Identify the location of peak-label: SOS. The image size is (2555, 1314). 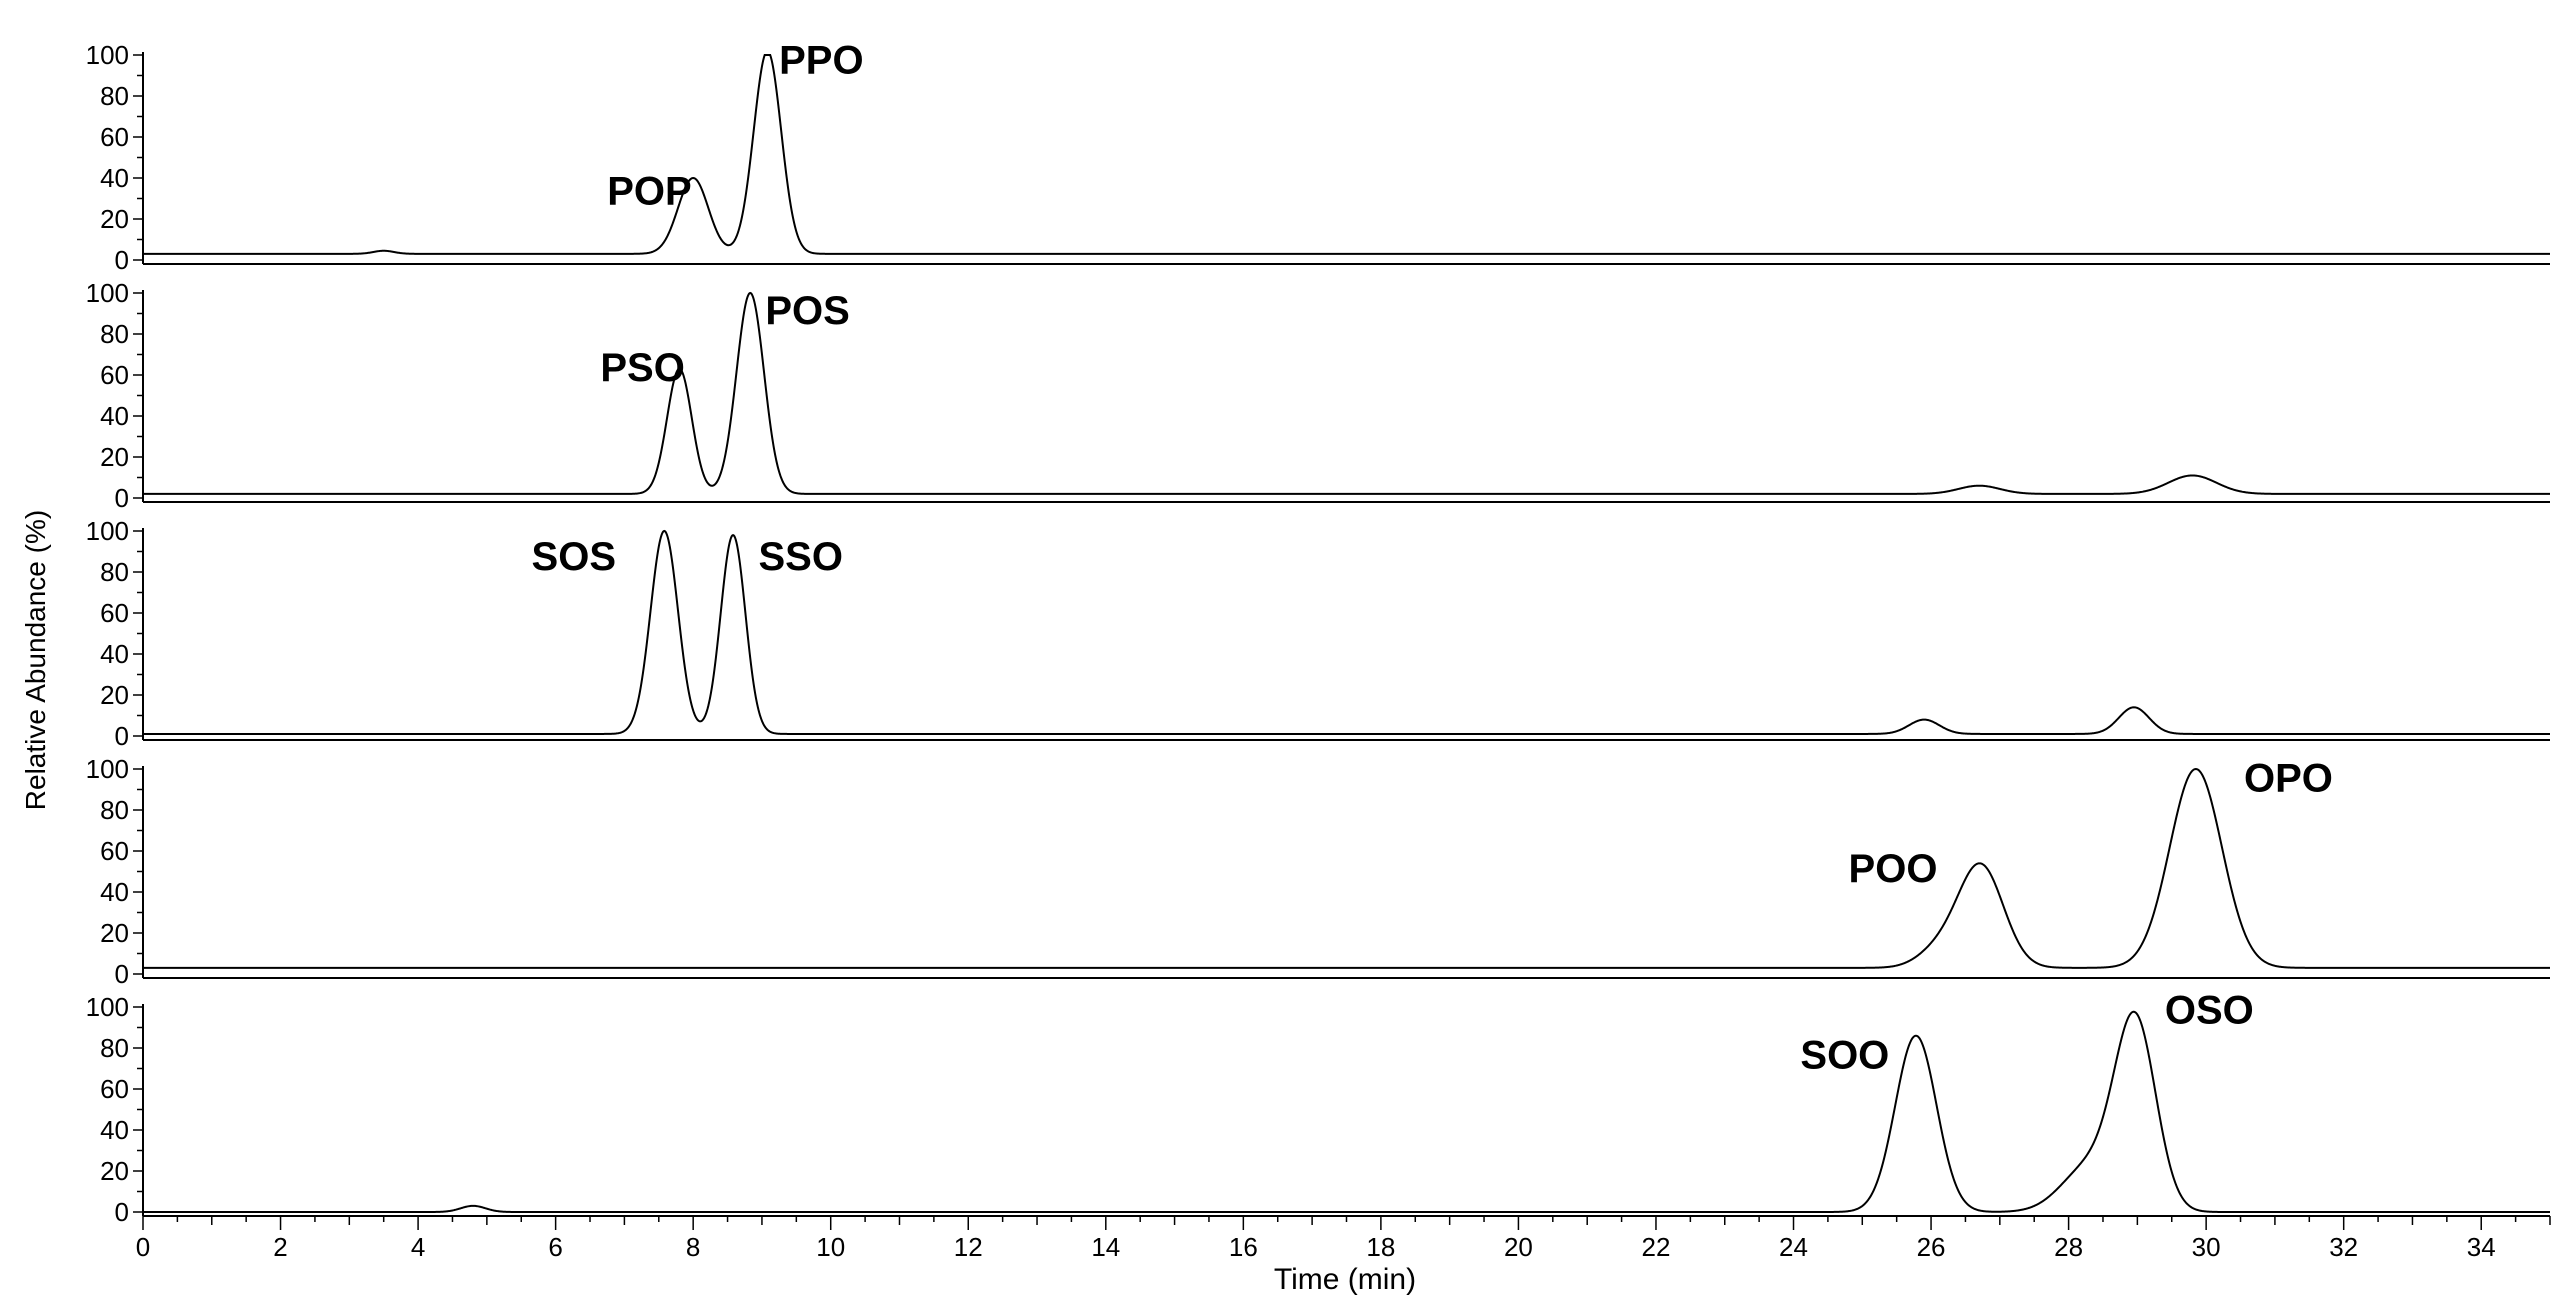
(574, 557).